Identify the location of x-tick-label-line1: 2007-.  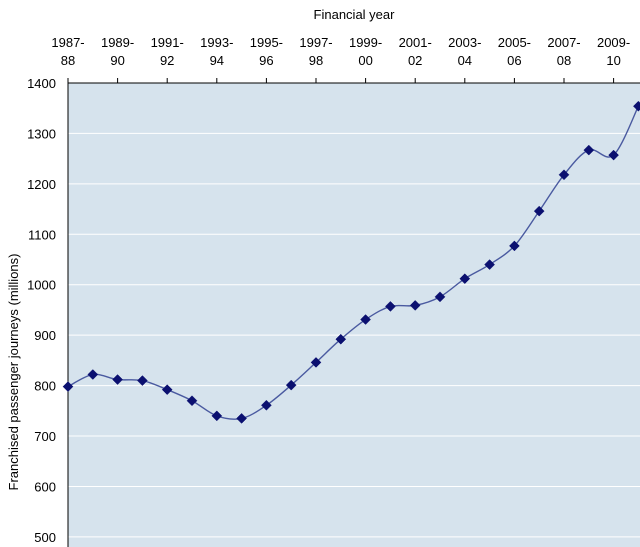
(563, 42).